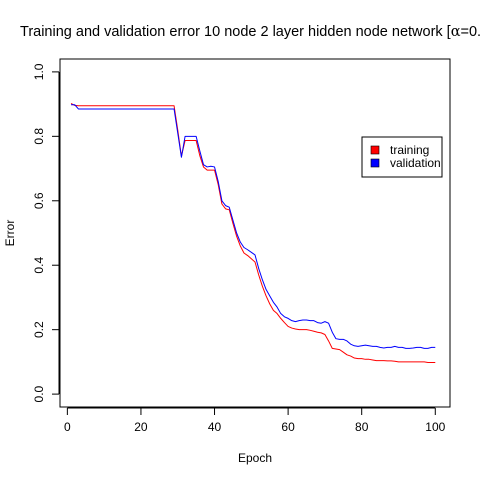 This screenshot has height=485, width=480. What do you see at coordinates (415, 163) in the screenshot?
I see `legend-label-validation: validation` at bounding box center [415, 163].